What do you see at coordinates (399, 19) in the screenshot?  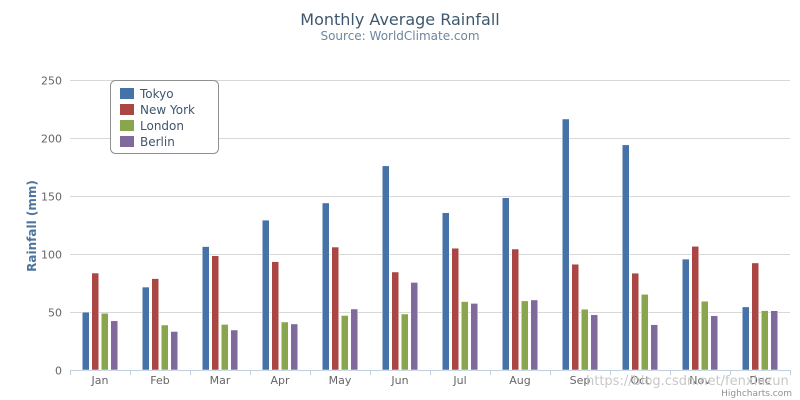 I see `chart-title: Monthly Average Rainfall` at bounding box center [399, 19].